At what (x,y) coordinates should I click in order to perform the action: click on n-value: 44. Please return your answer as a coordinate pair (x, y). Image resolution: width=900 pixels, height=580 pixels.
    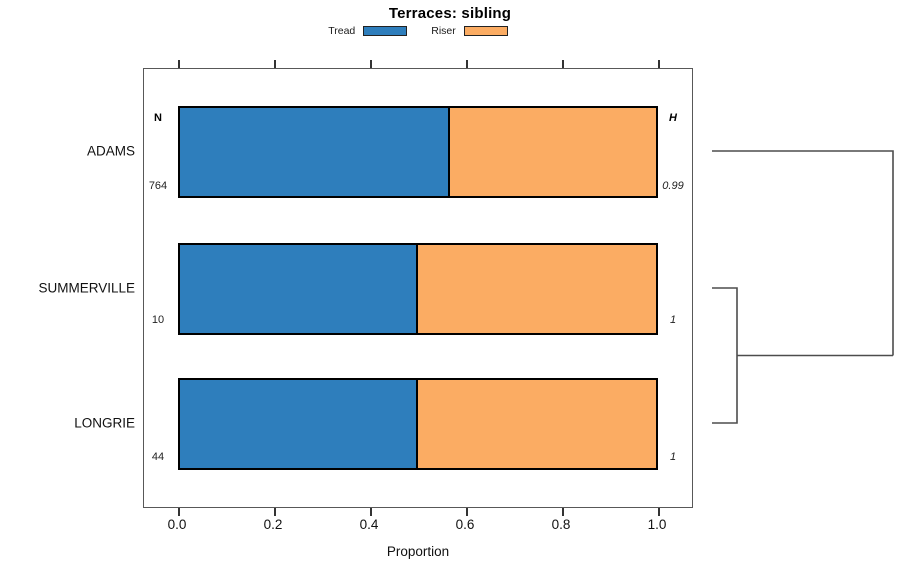
    Looking at the image, I should click on (158, 457).